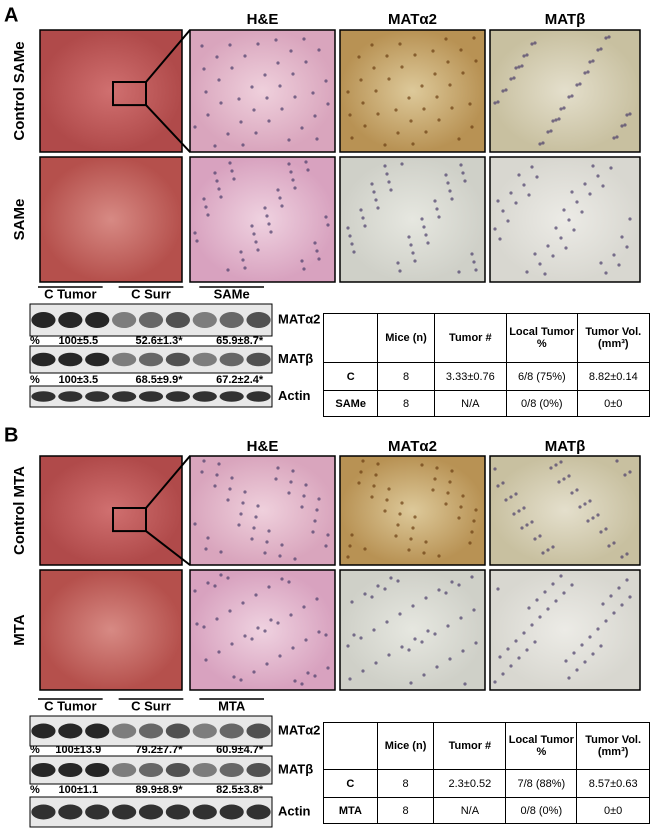 This screenshot has height=833, width=650. What do you see at coordinates (541, 810) in the screenshot?
I see `table-cell: 0/8 (0%)` at bounding box center [541, 810].